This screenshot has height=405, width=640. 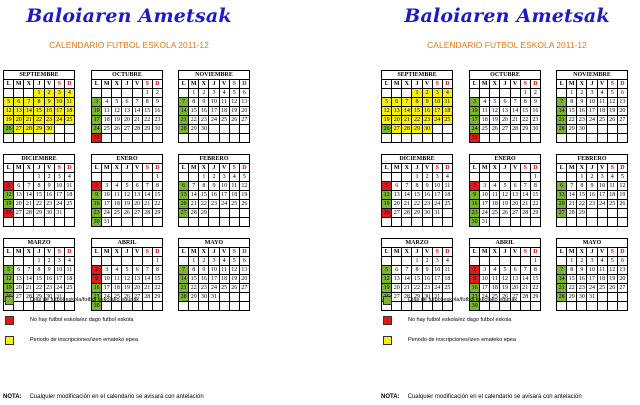 What do you see at coordinates (387, 320) in the screenshot?
I see `legend-swatch` at bounding box center [387, 320].